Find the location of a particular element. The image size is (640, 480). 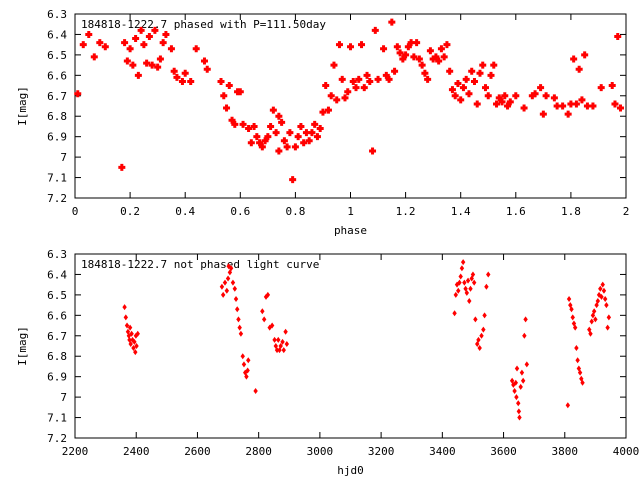

chart-1-x-tick-label: 0.2 is located at coordinates (130, 211).